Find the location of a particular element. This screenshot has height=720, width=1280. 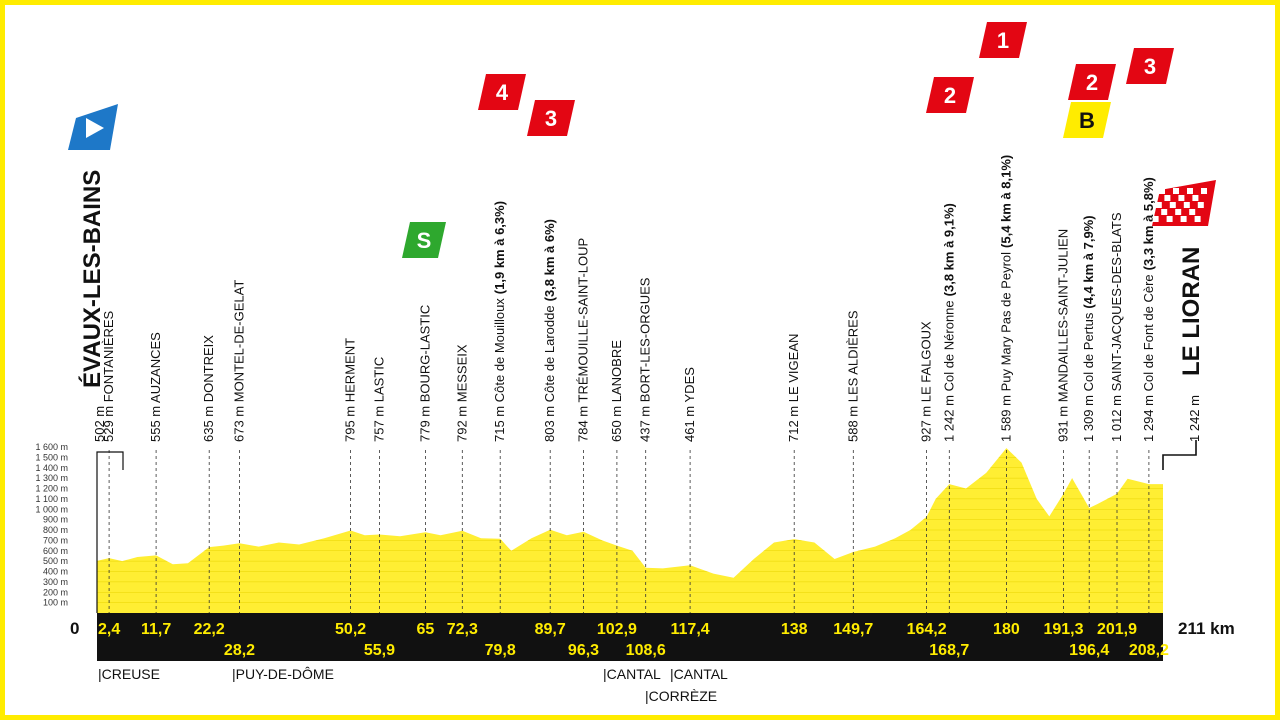

waypoint-label: 502 m is located at coordinates (99, 424).